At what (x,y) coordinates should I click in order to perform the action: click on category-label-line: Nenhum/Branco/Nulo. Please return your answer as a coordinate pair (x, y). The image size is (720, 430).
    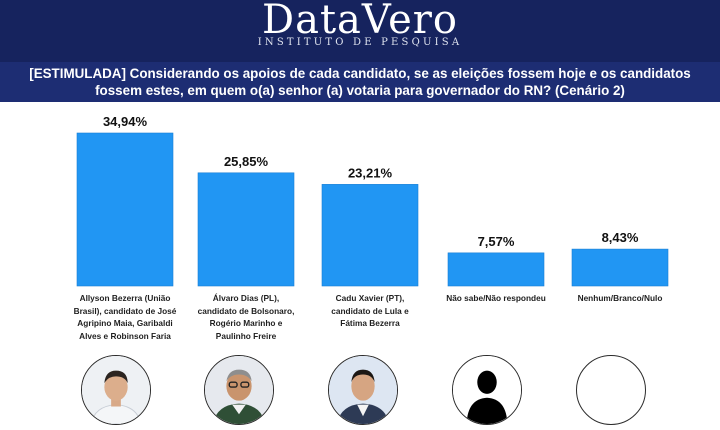
    Looking at the image, I should click on (620, 298).